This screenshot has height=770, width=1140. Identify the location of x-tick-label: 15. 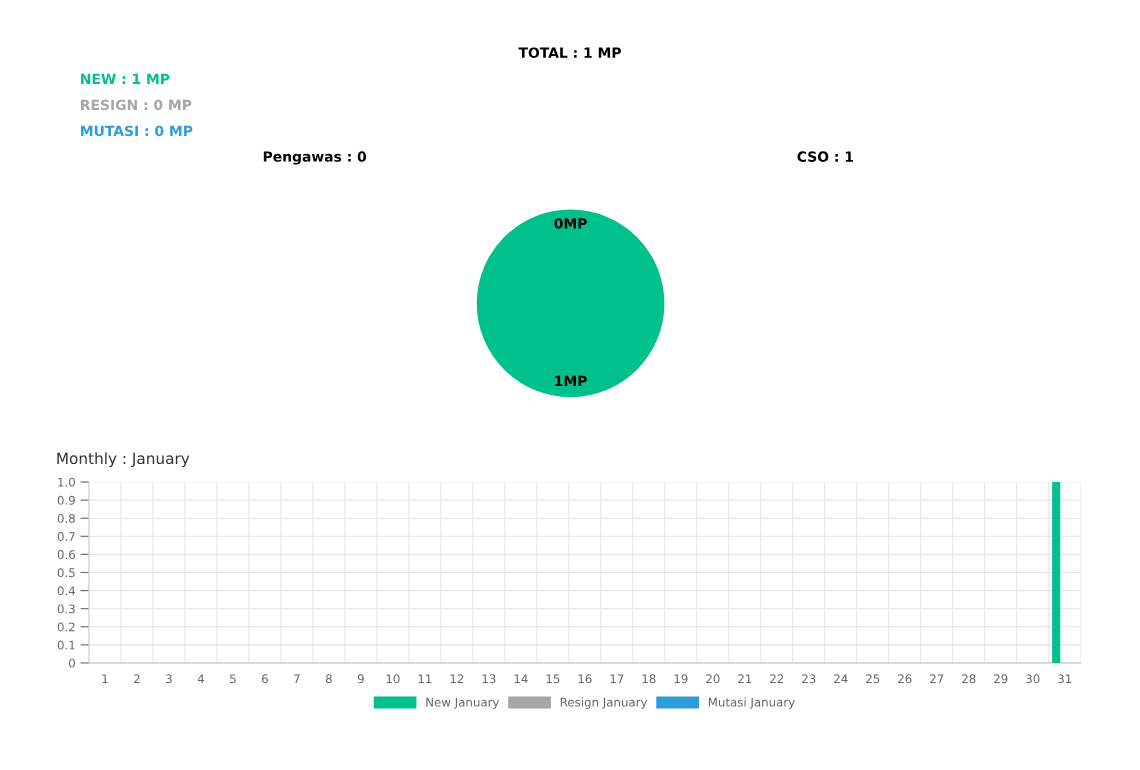
(553, 679).